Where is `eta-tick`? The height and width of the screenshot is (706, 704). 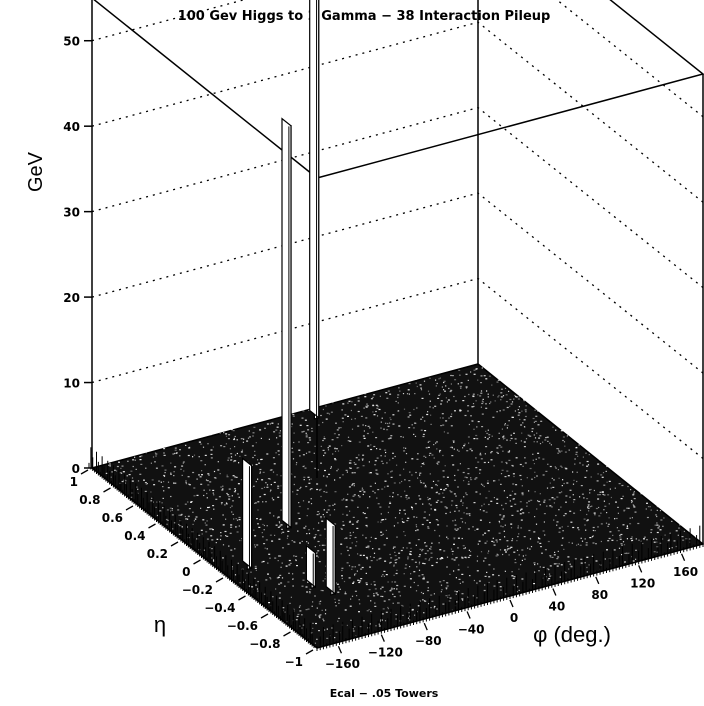 eta-tick is located at coordinates (107, 490).